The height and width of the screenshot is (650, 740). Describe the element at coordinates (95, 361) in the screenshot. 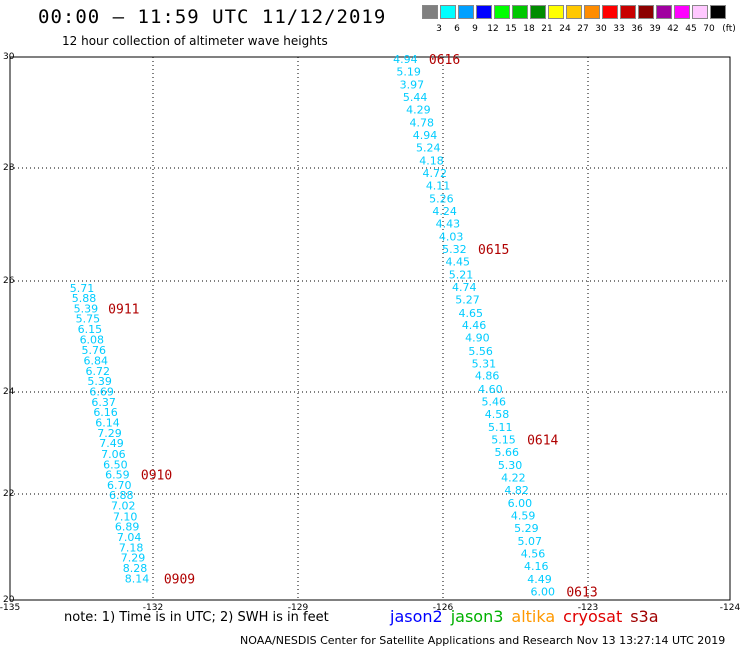

I see `wave-height-value: 6.84` at that location.